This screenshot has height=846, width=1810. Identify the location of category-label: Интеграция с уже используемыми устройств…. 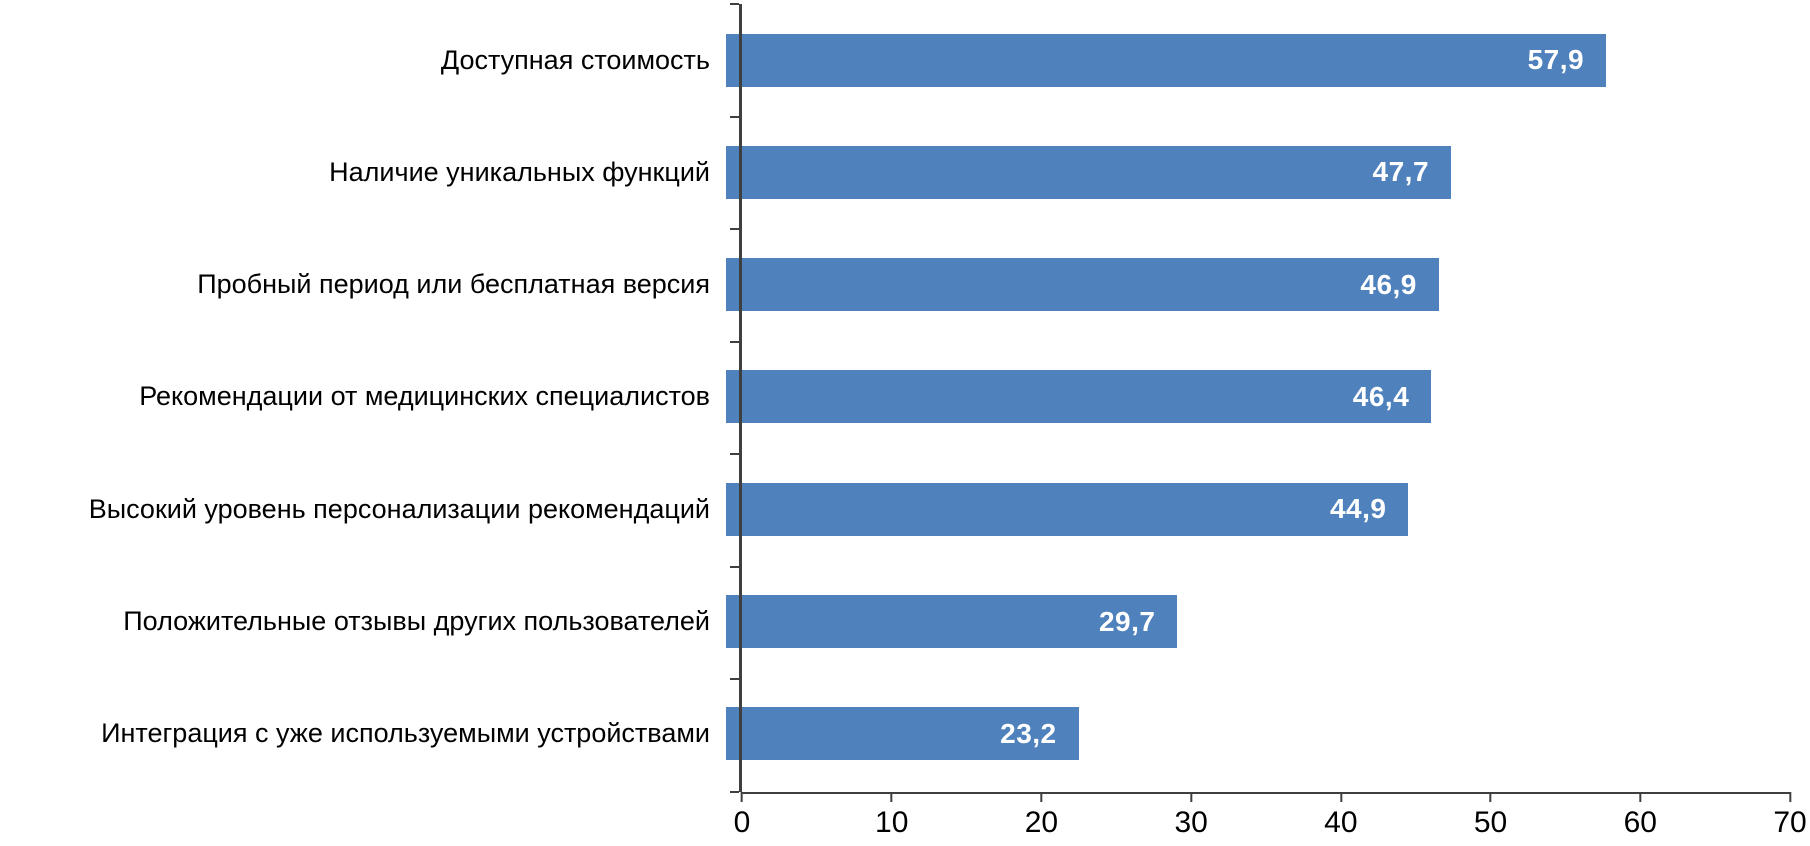
(405, 733).